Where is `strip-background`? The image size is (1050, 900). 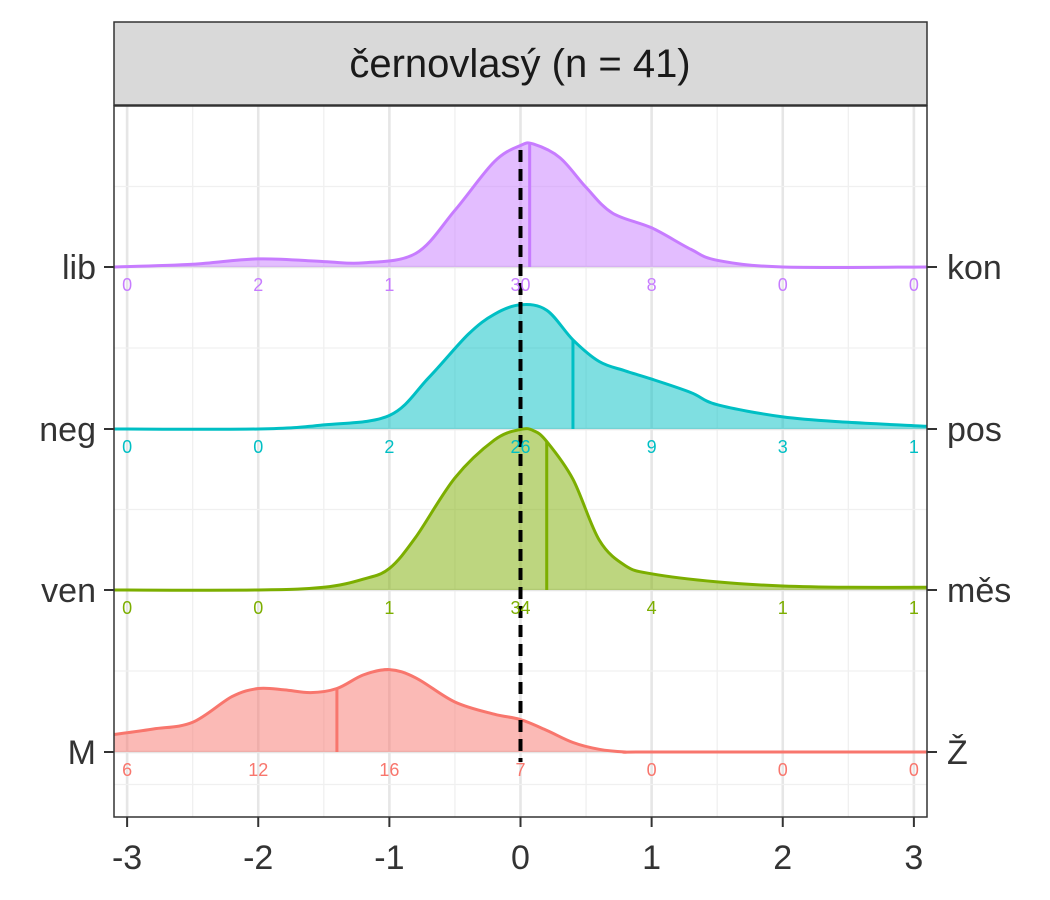 strip-background is located at coordinates (520, 63).